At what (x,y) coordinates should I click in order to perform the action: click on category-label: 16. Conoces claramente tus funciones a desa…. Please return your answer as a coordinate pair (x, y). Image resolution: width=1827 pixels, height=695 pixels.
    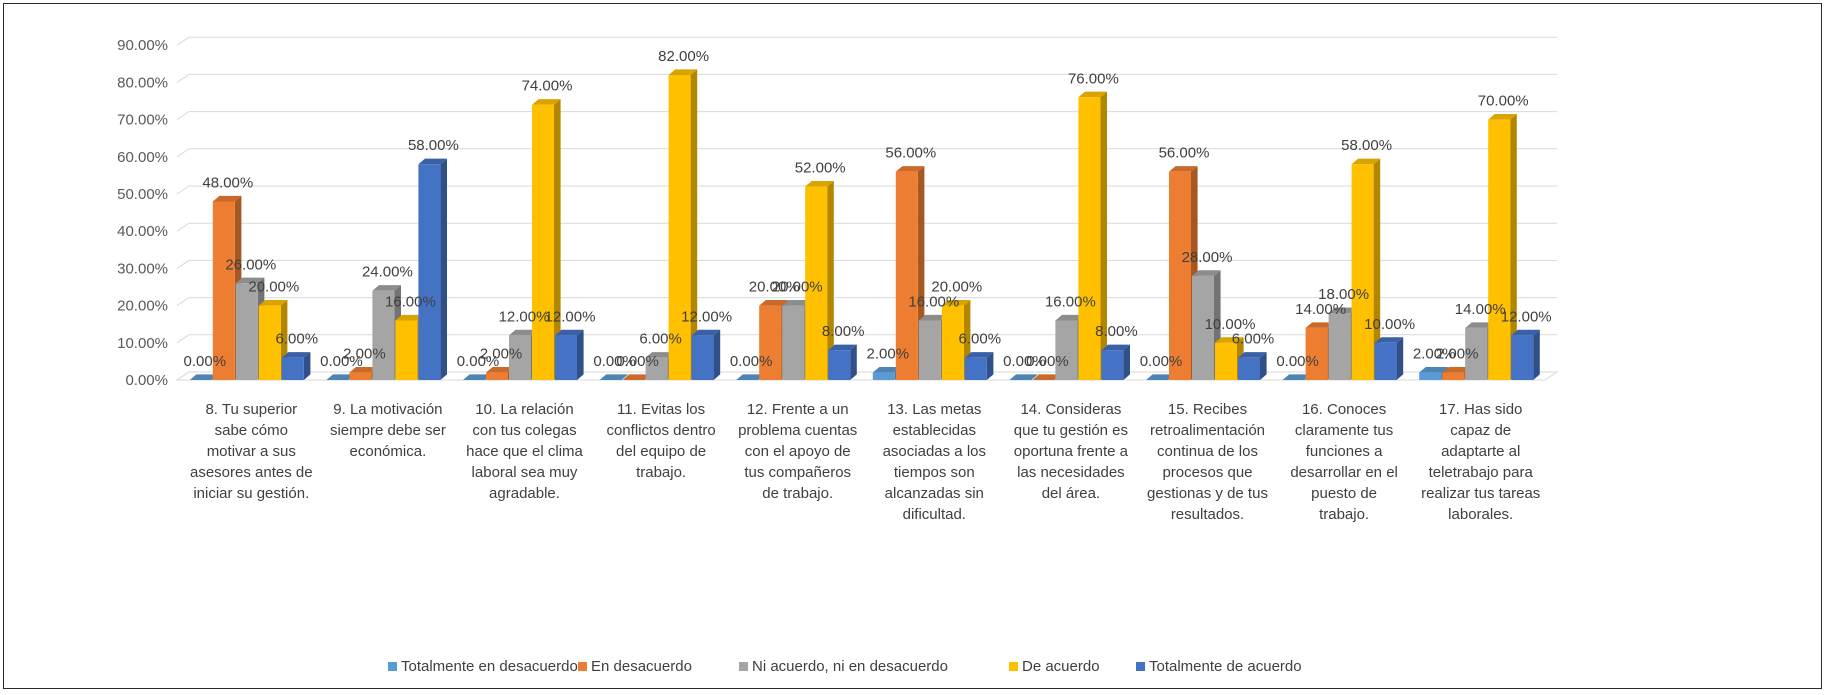
    Looking at the image, I should click on (1344, 462).